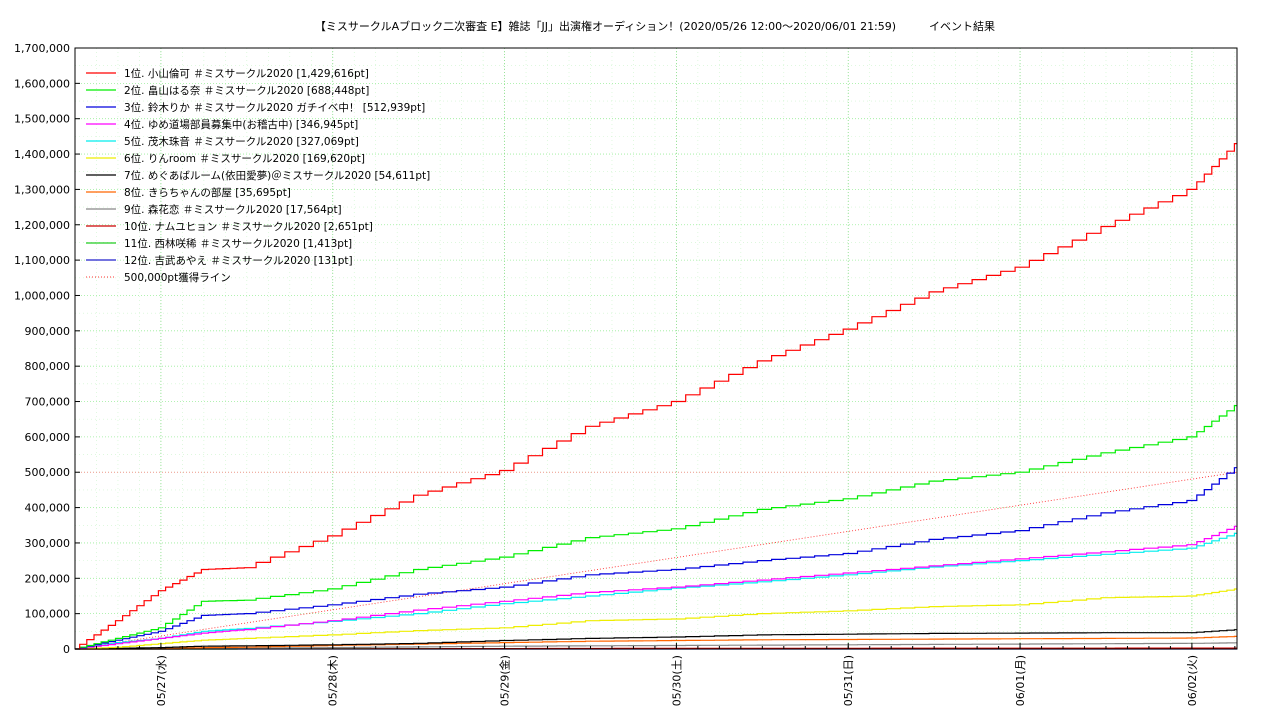 The image size is (1280, 720). Describe the element at coordinates (42, 119) in the screenshot. I see `y-tick-label: 1,500,000` at that location.